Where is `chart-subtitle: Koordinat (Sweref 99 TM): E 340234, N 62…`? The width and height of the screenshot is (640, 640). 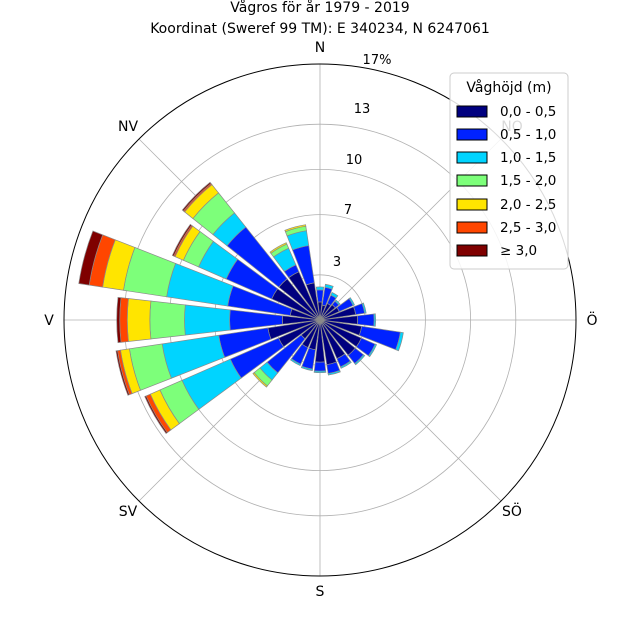
chart-subtitle: Koordinat (Sweref 99 TM): E 340234, N 62… is located at coordinates (320, 29).